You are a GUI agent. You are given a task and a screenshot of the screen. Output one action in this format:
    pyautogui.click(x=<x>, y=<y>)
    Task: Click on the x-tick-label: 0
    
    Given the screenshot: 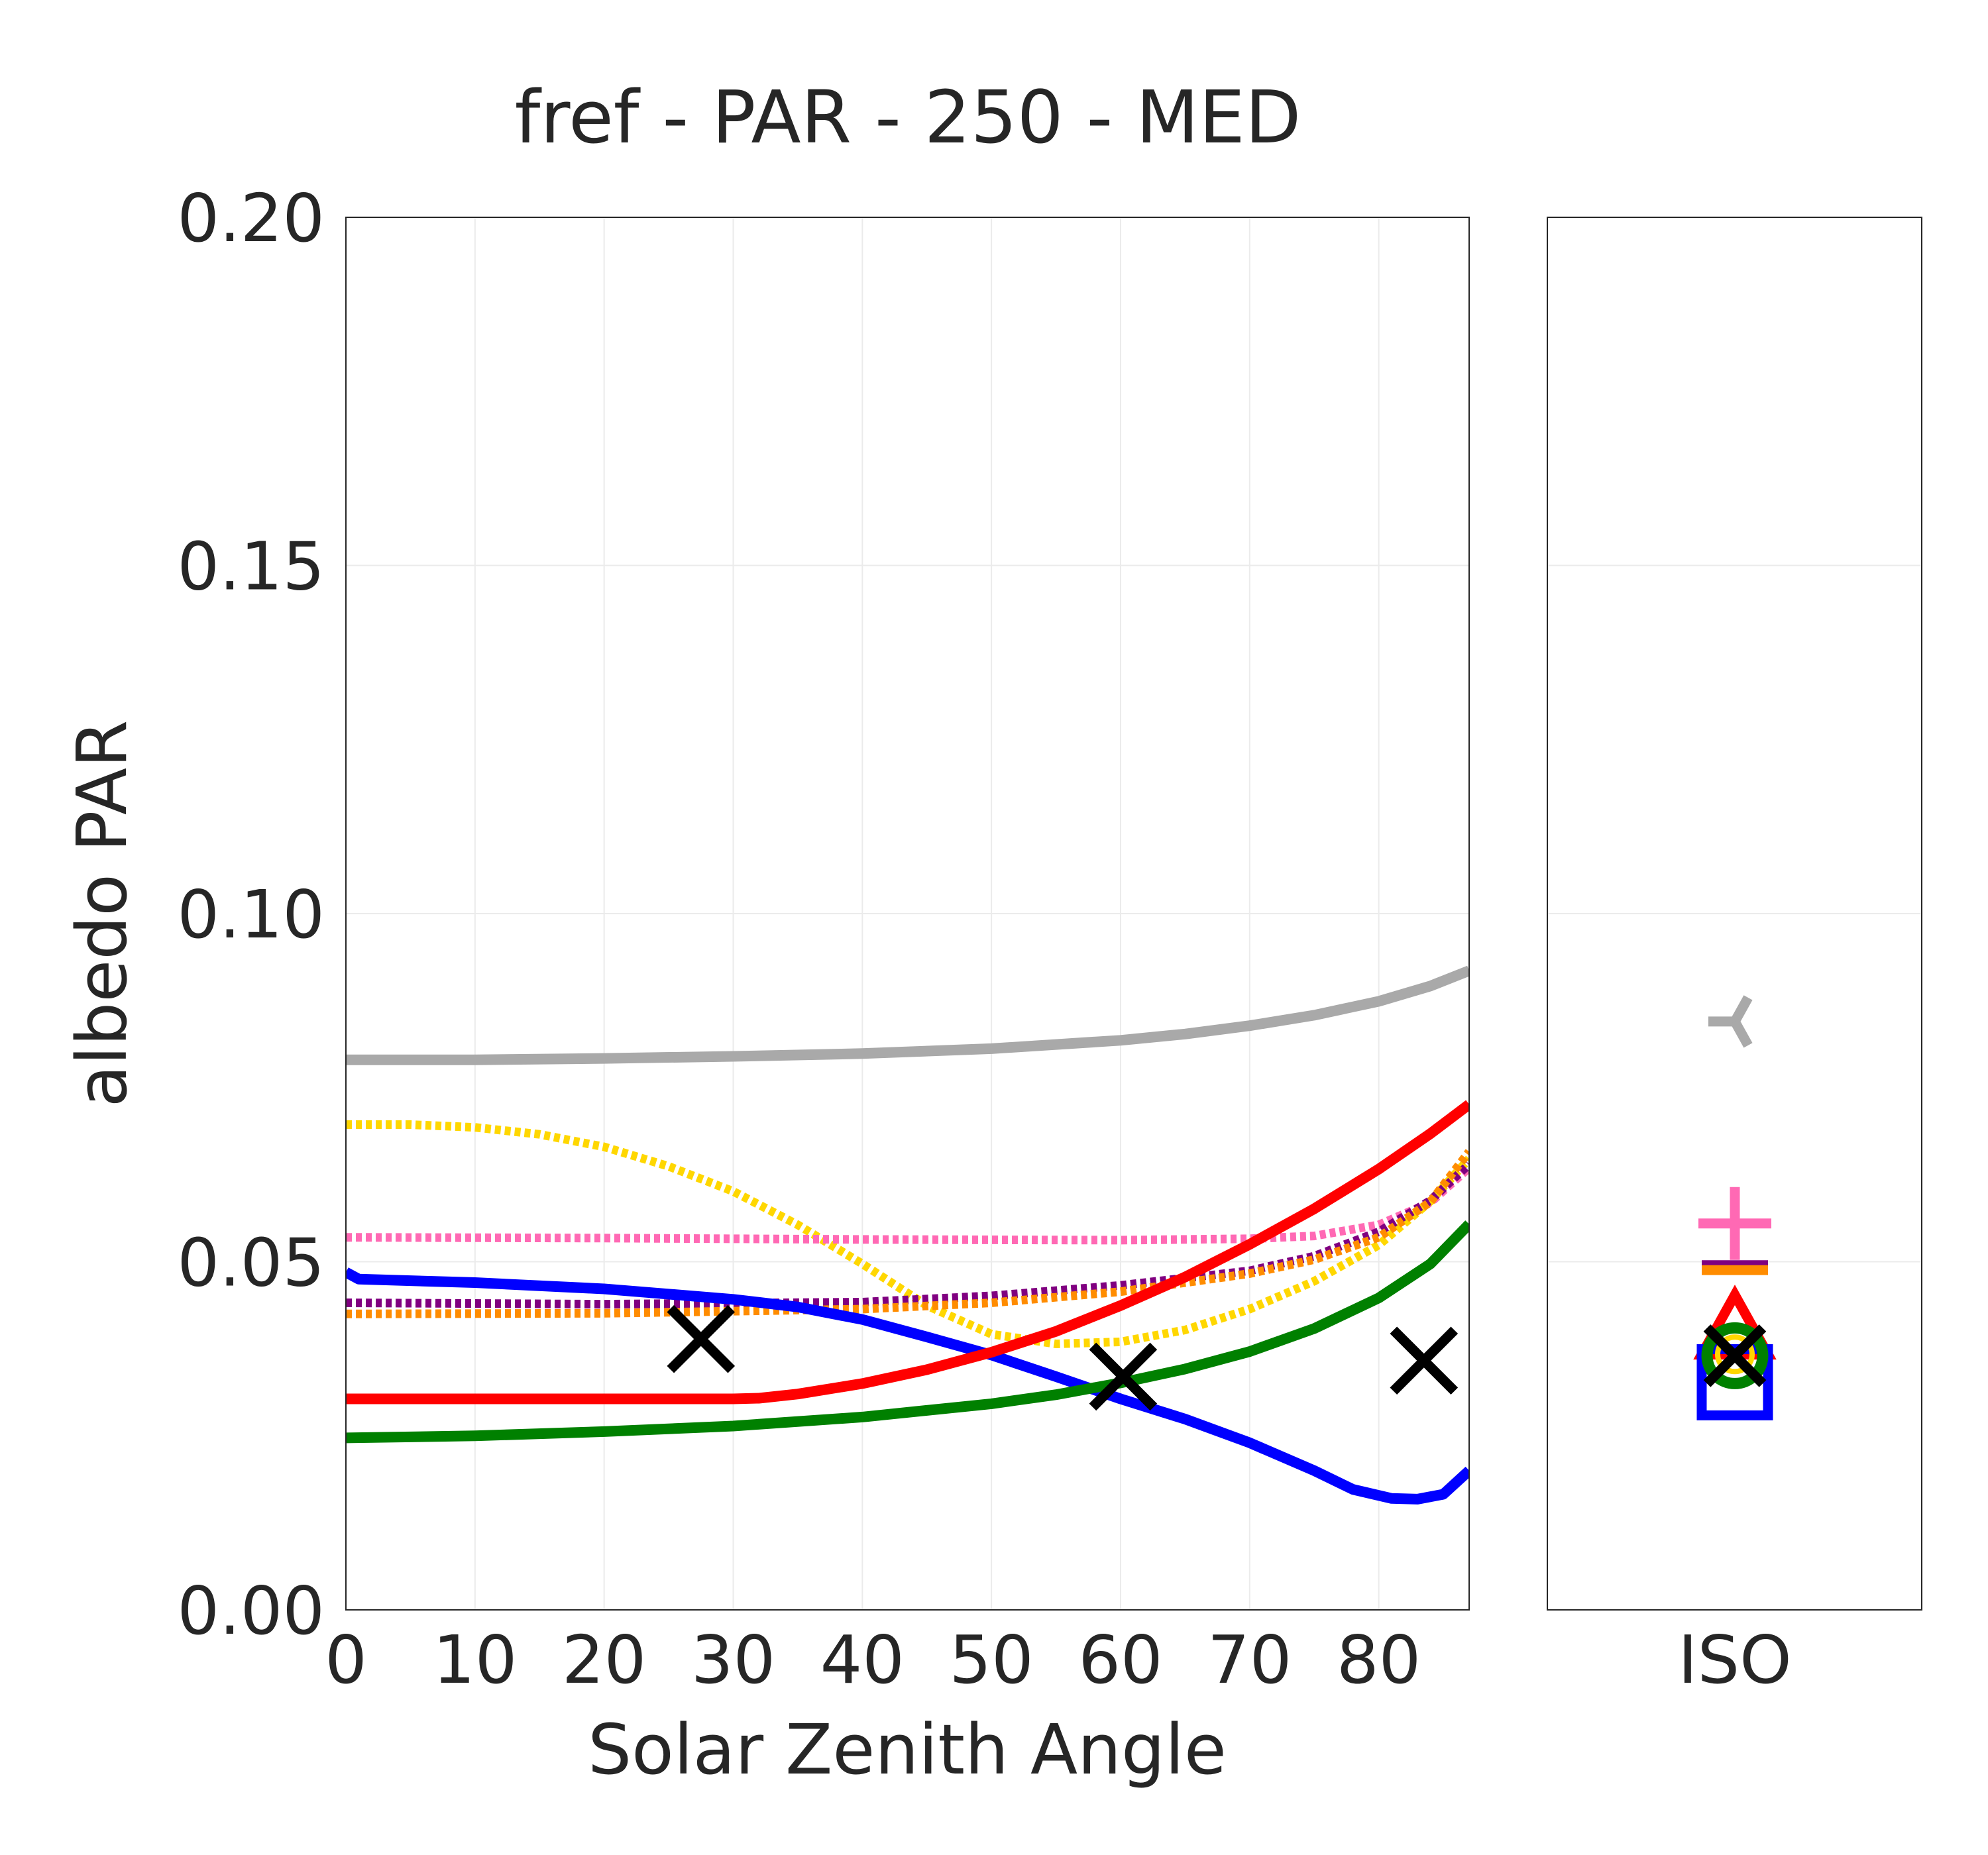 What is the action you would take?
    pyautogui.click(x=346, y=1660)
    